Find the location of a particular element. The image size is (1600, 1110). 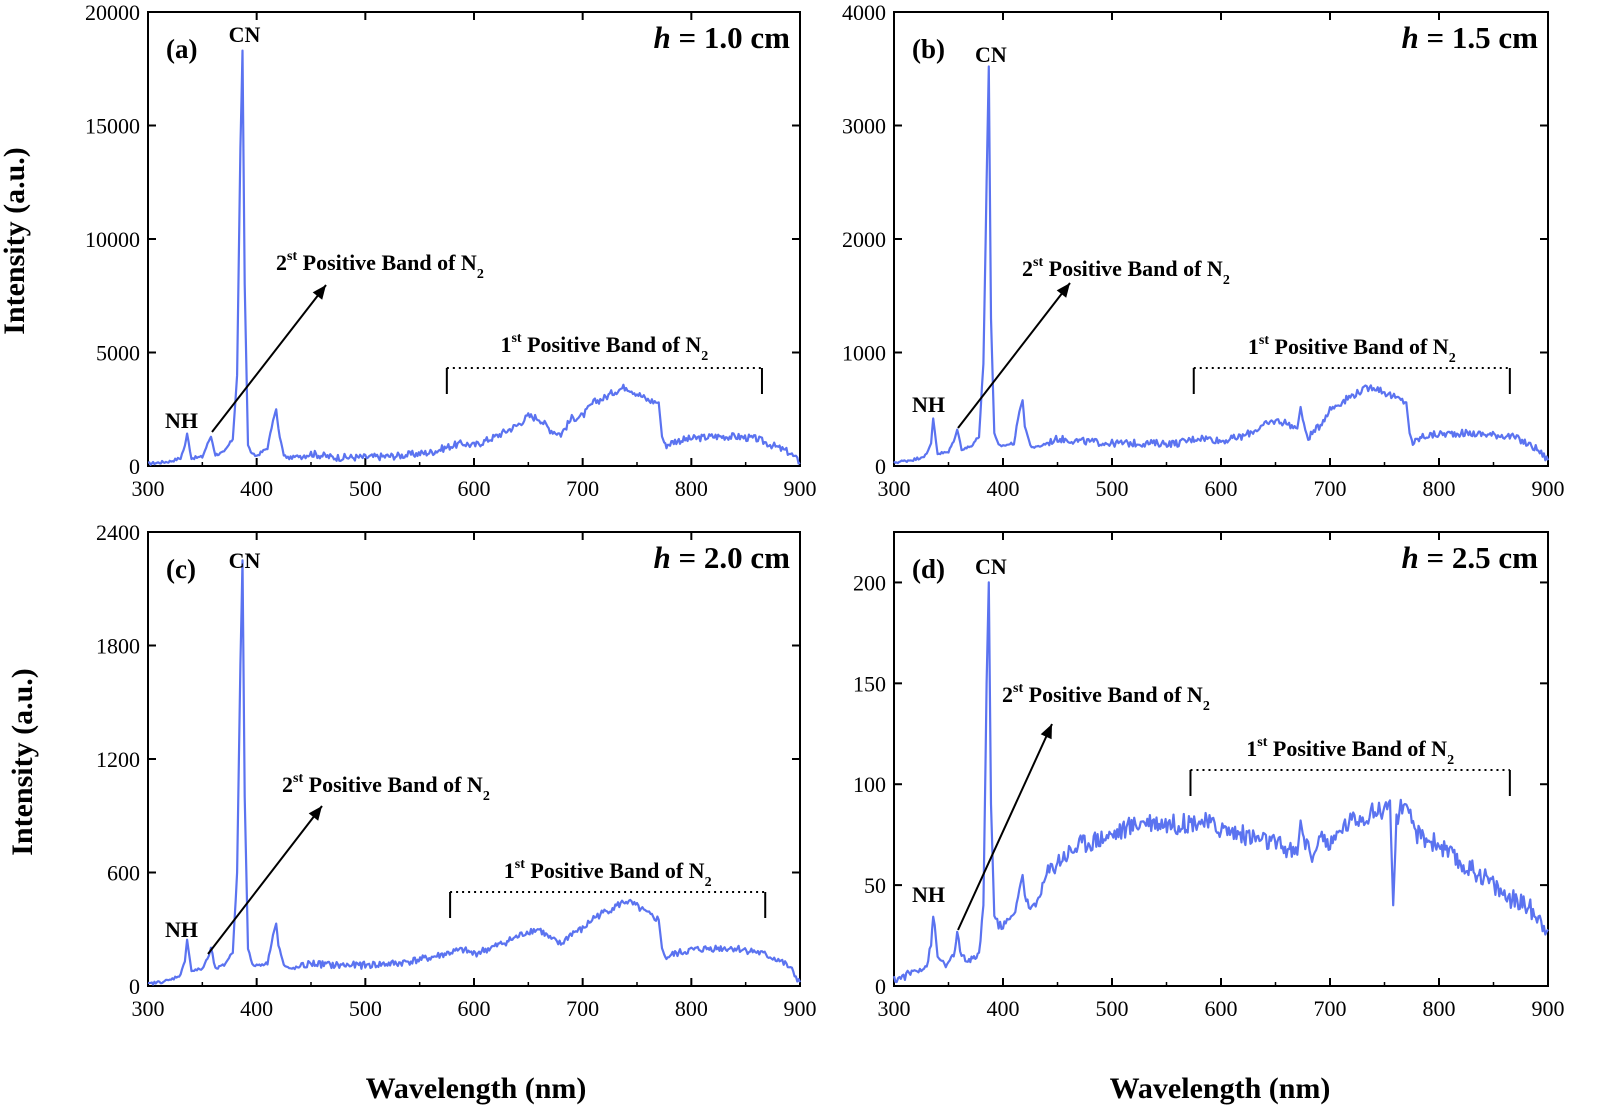

y-tick-label: 2400 is located at coordinates (118, 532).